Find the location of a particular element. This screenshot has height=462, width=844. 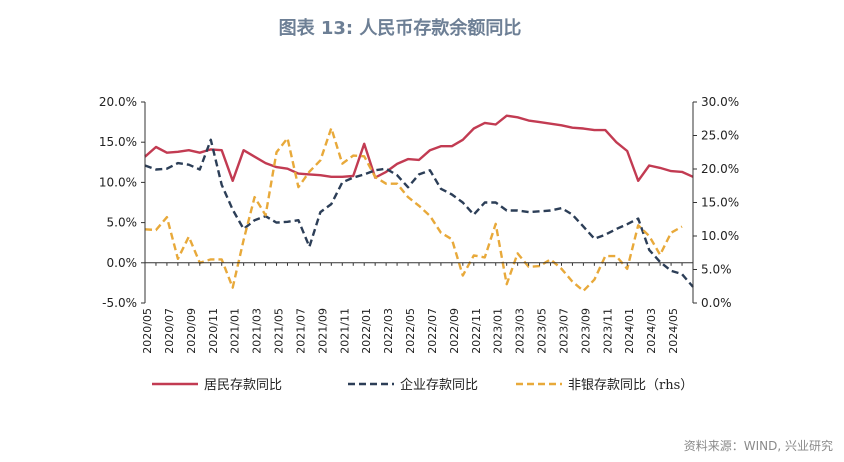

source-note: 资料来源：WIND, 兴业研究 is located at coordinates (758, 445).